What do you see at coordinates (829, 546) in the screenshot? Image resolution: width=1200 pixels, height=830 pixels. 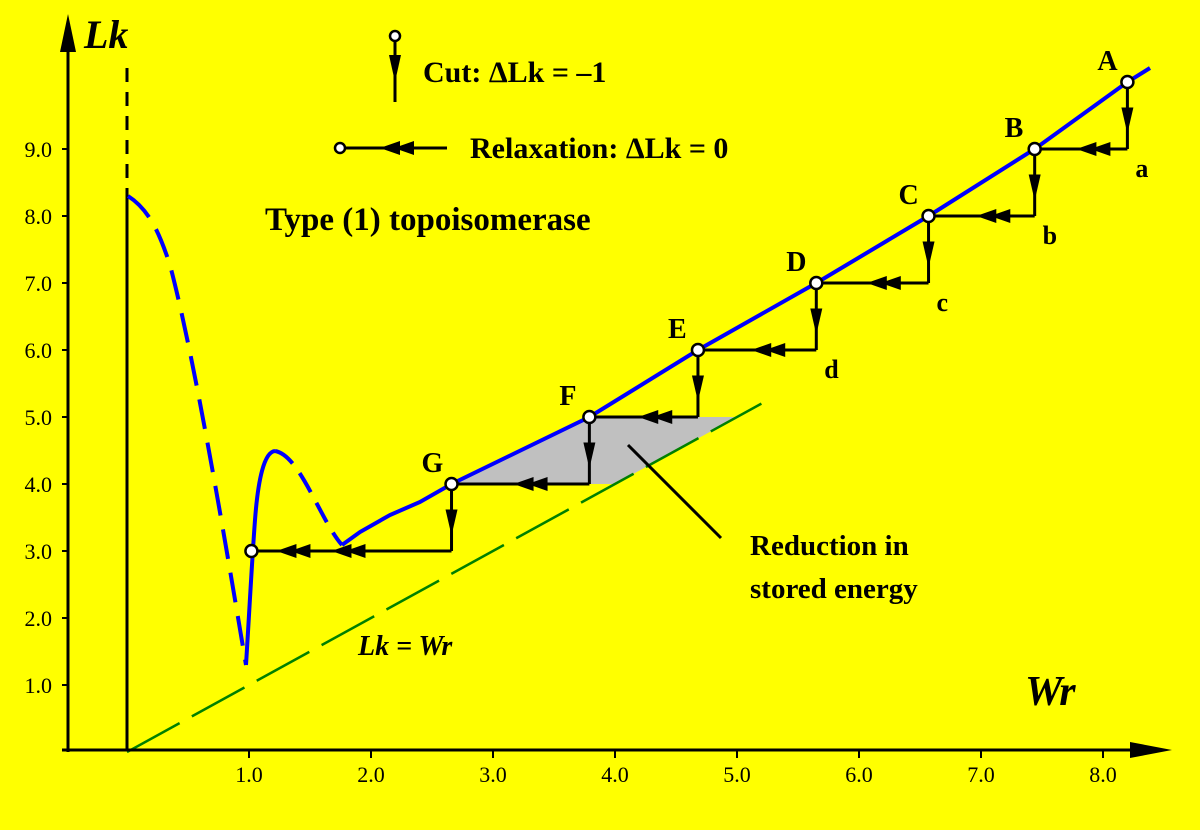 I see `region-label-line1: Reduction in` at bounding box center [829, 546].